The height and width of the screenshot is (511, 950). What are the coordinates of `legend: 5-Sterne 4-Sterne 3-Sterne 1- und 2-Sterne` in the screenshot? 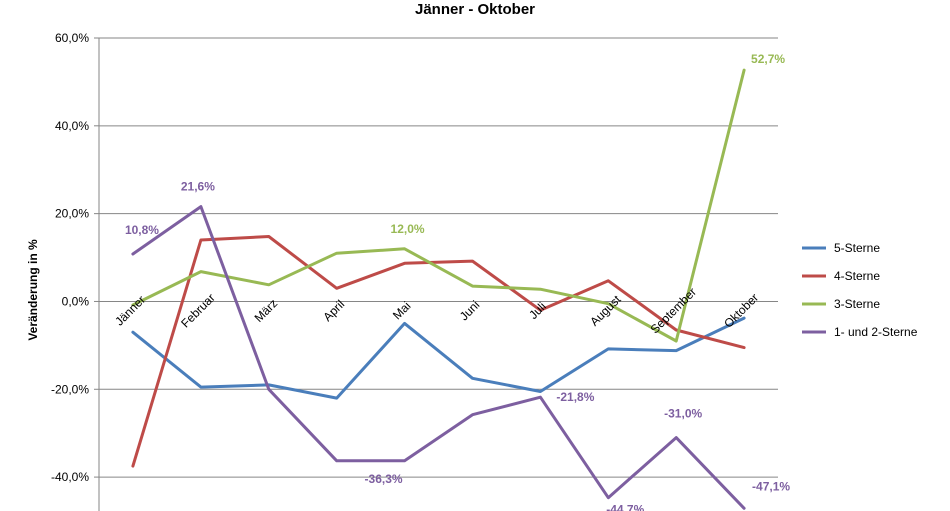 It's located at (860, 290).